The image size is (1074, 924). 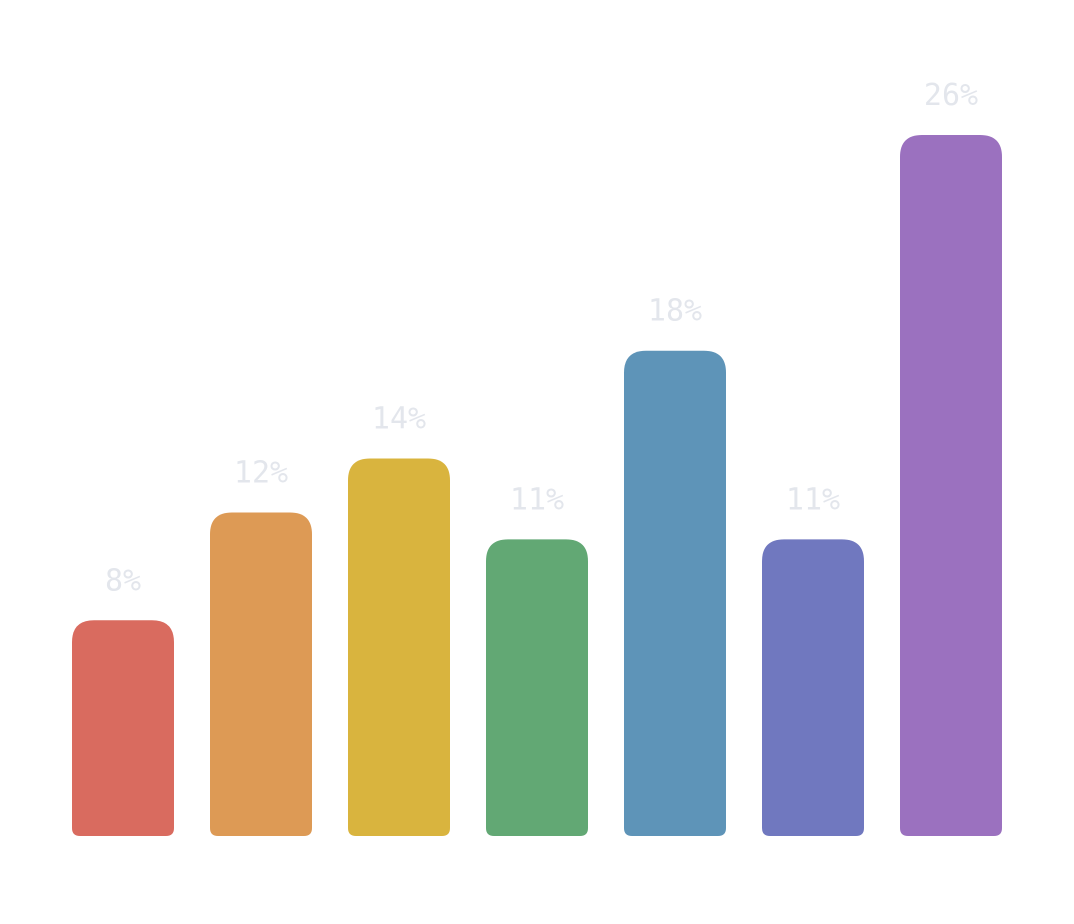 I want to click on value-label: 8%, so click(x=123, y=580).